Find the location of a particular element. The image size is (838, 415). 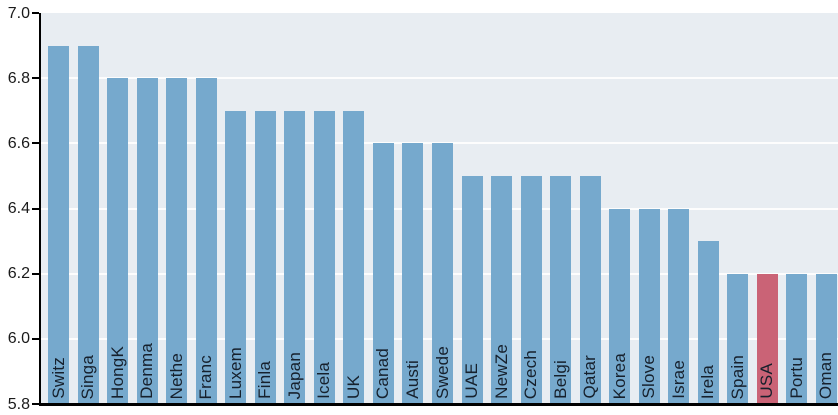

bar-label: Finla is located at coordinates (265, 380).